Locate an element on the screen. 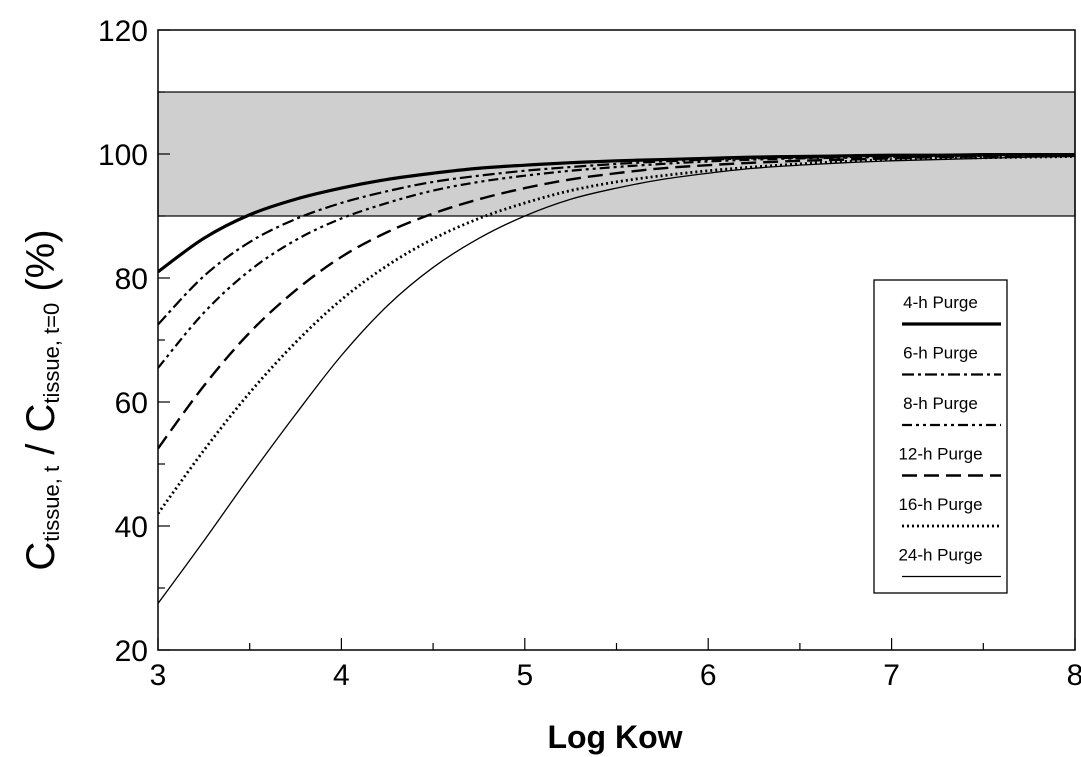  y-tick-label: 120 is located at coordinates (123, 31).